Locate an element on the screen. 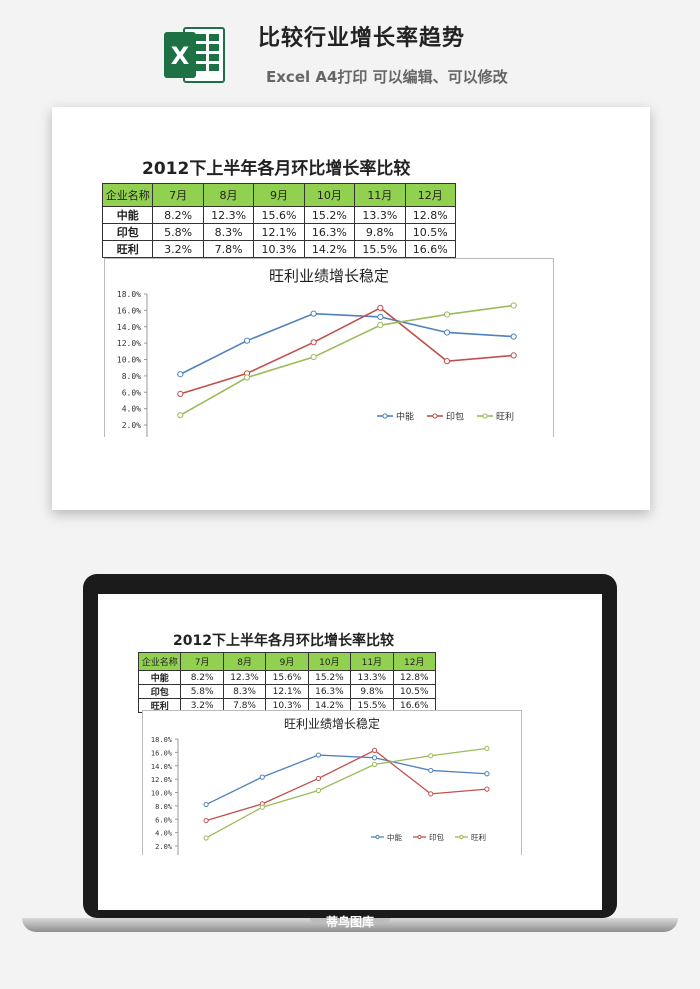  row-name-cell: 旺利 is located at coordinates (127, 249).